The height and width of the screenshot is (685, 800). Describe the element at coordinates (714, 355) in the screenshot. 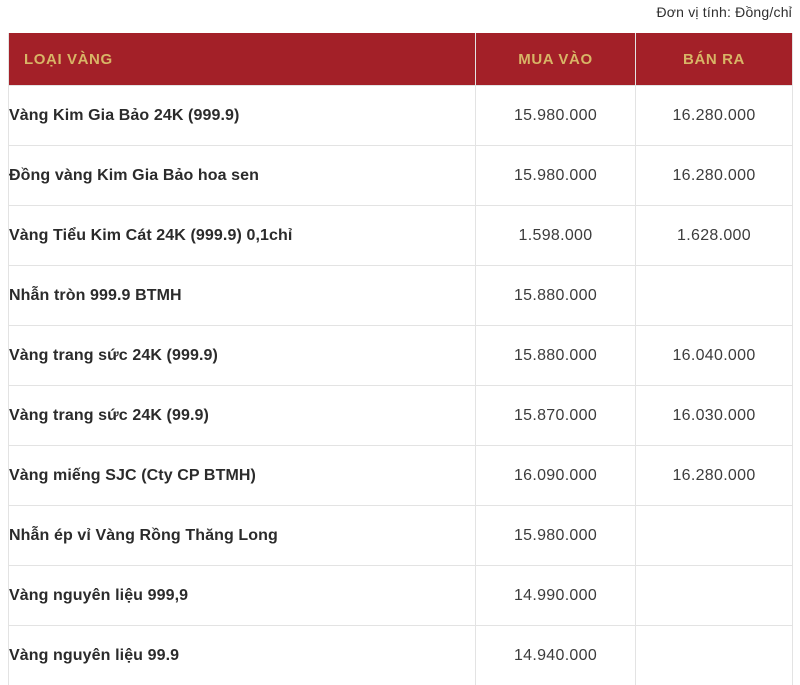

I see `sell-price-cell: 16.040.000` at that location.